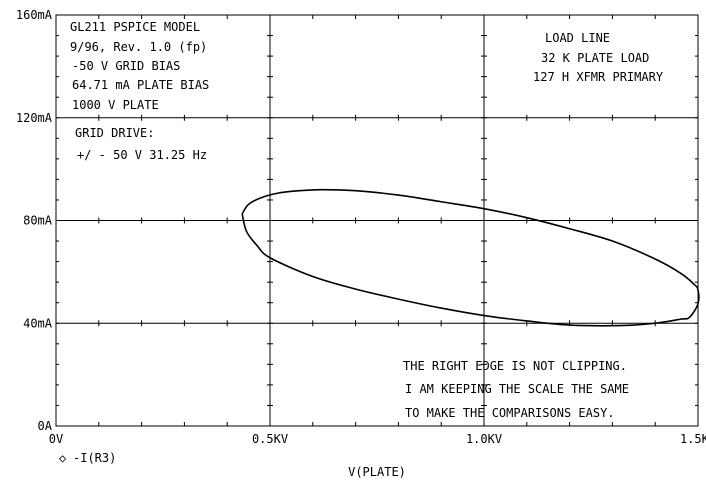 This screenshot has width=706, height=488. Describe the element at coordinates (693, 439) in the screenshot. I see `x-tick-label: 1.5KV` at that location.